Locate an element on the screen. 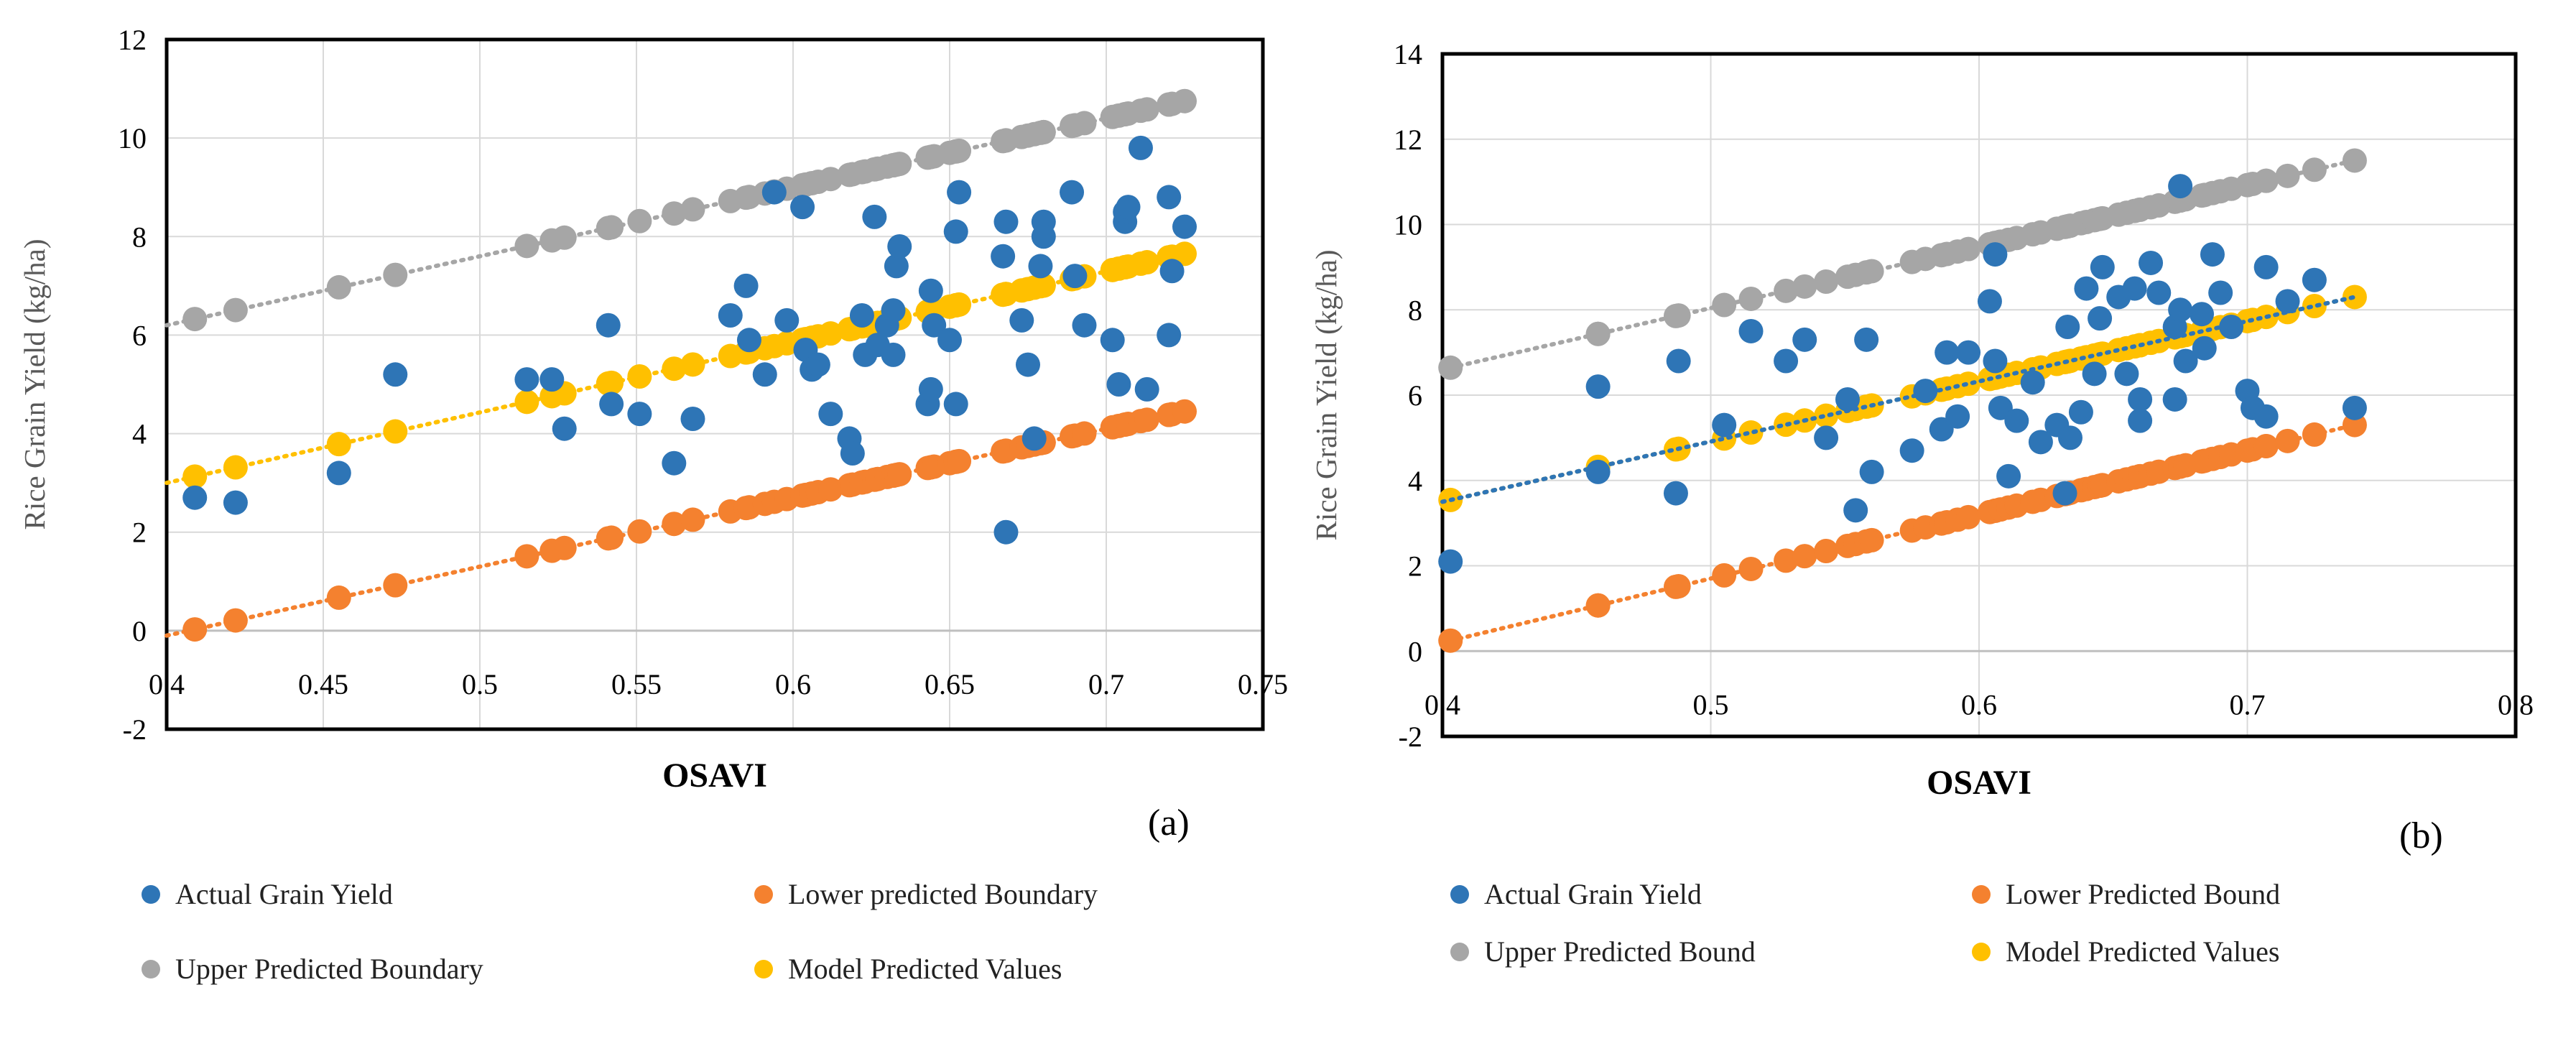 The height and width of the screenshot is (1041, 2576). x-tick-label: 0.4 is located at coordinates (1442, 704).